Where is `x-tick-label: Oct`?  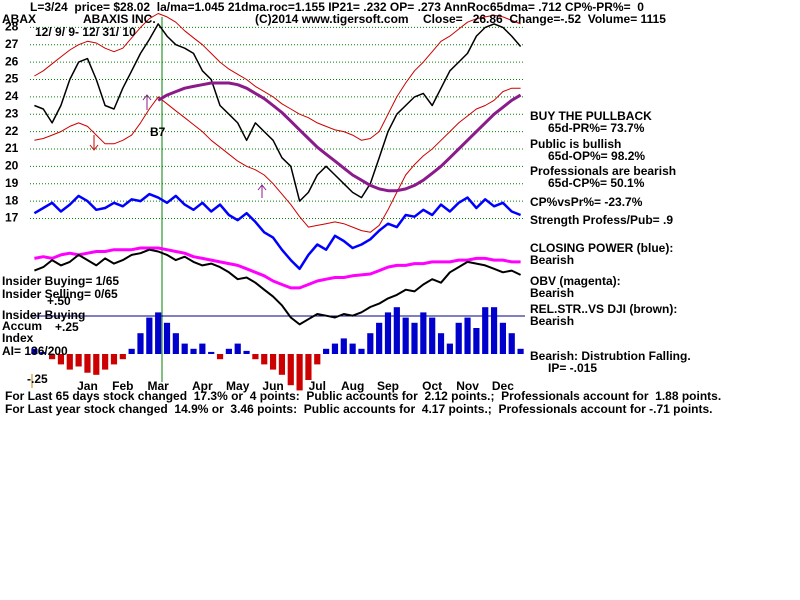 x-tick-label: Oct is located at coordinates (432, 386).